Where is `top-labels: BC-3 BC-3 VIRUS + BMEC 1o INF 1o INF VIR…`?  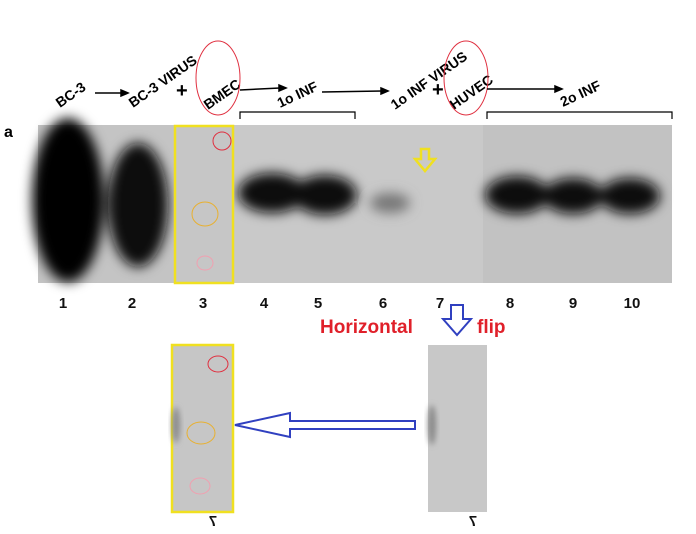
top-labels: BC-3 BC-3 VIRUS + BMEC 1o INF 1o INF VIR… is located at coordinates (328, 80).